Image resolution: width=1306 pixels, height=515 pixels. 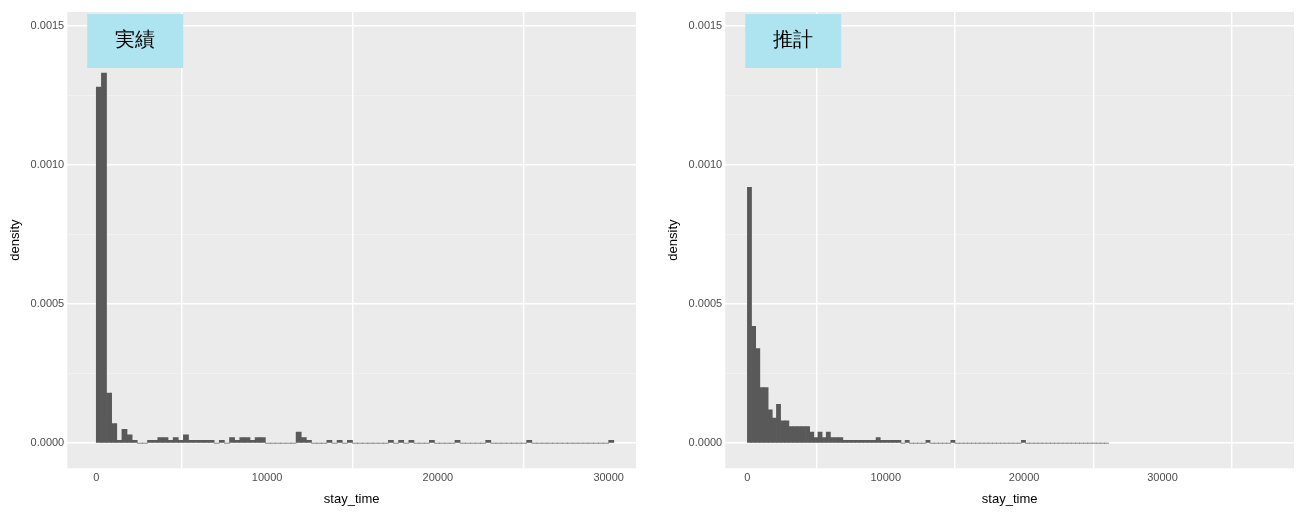 What do you see at coordinates (135, 39) in the screenshot?
I see `annotation: 実績` at bounding box center [135, 39].